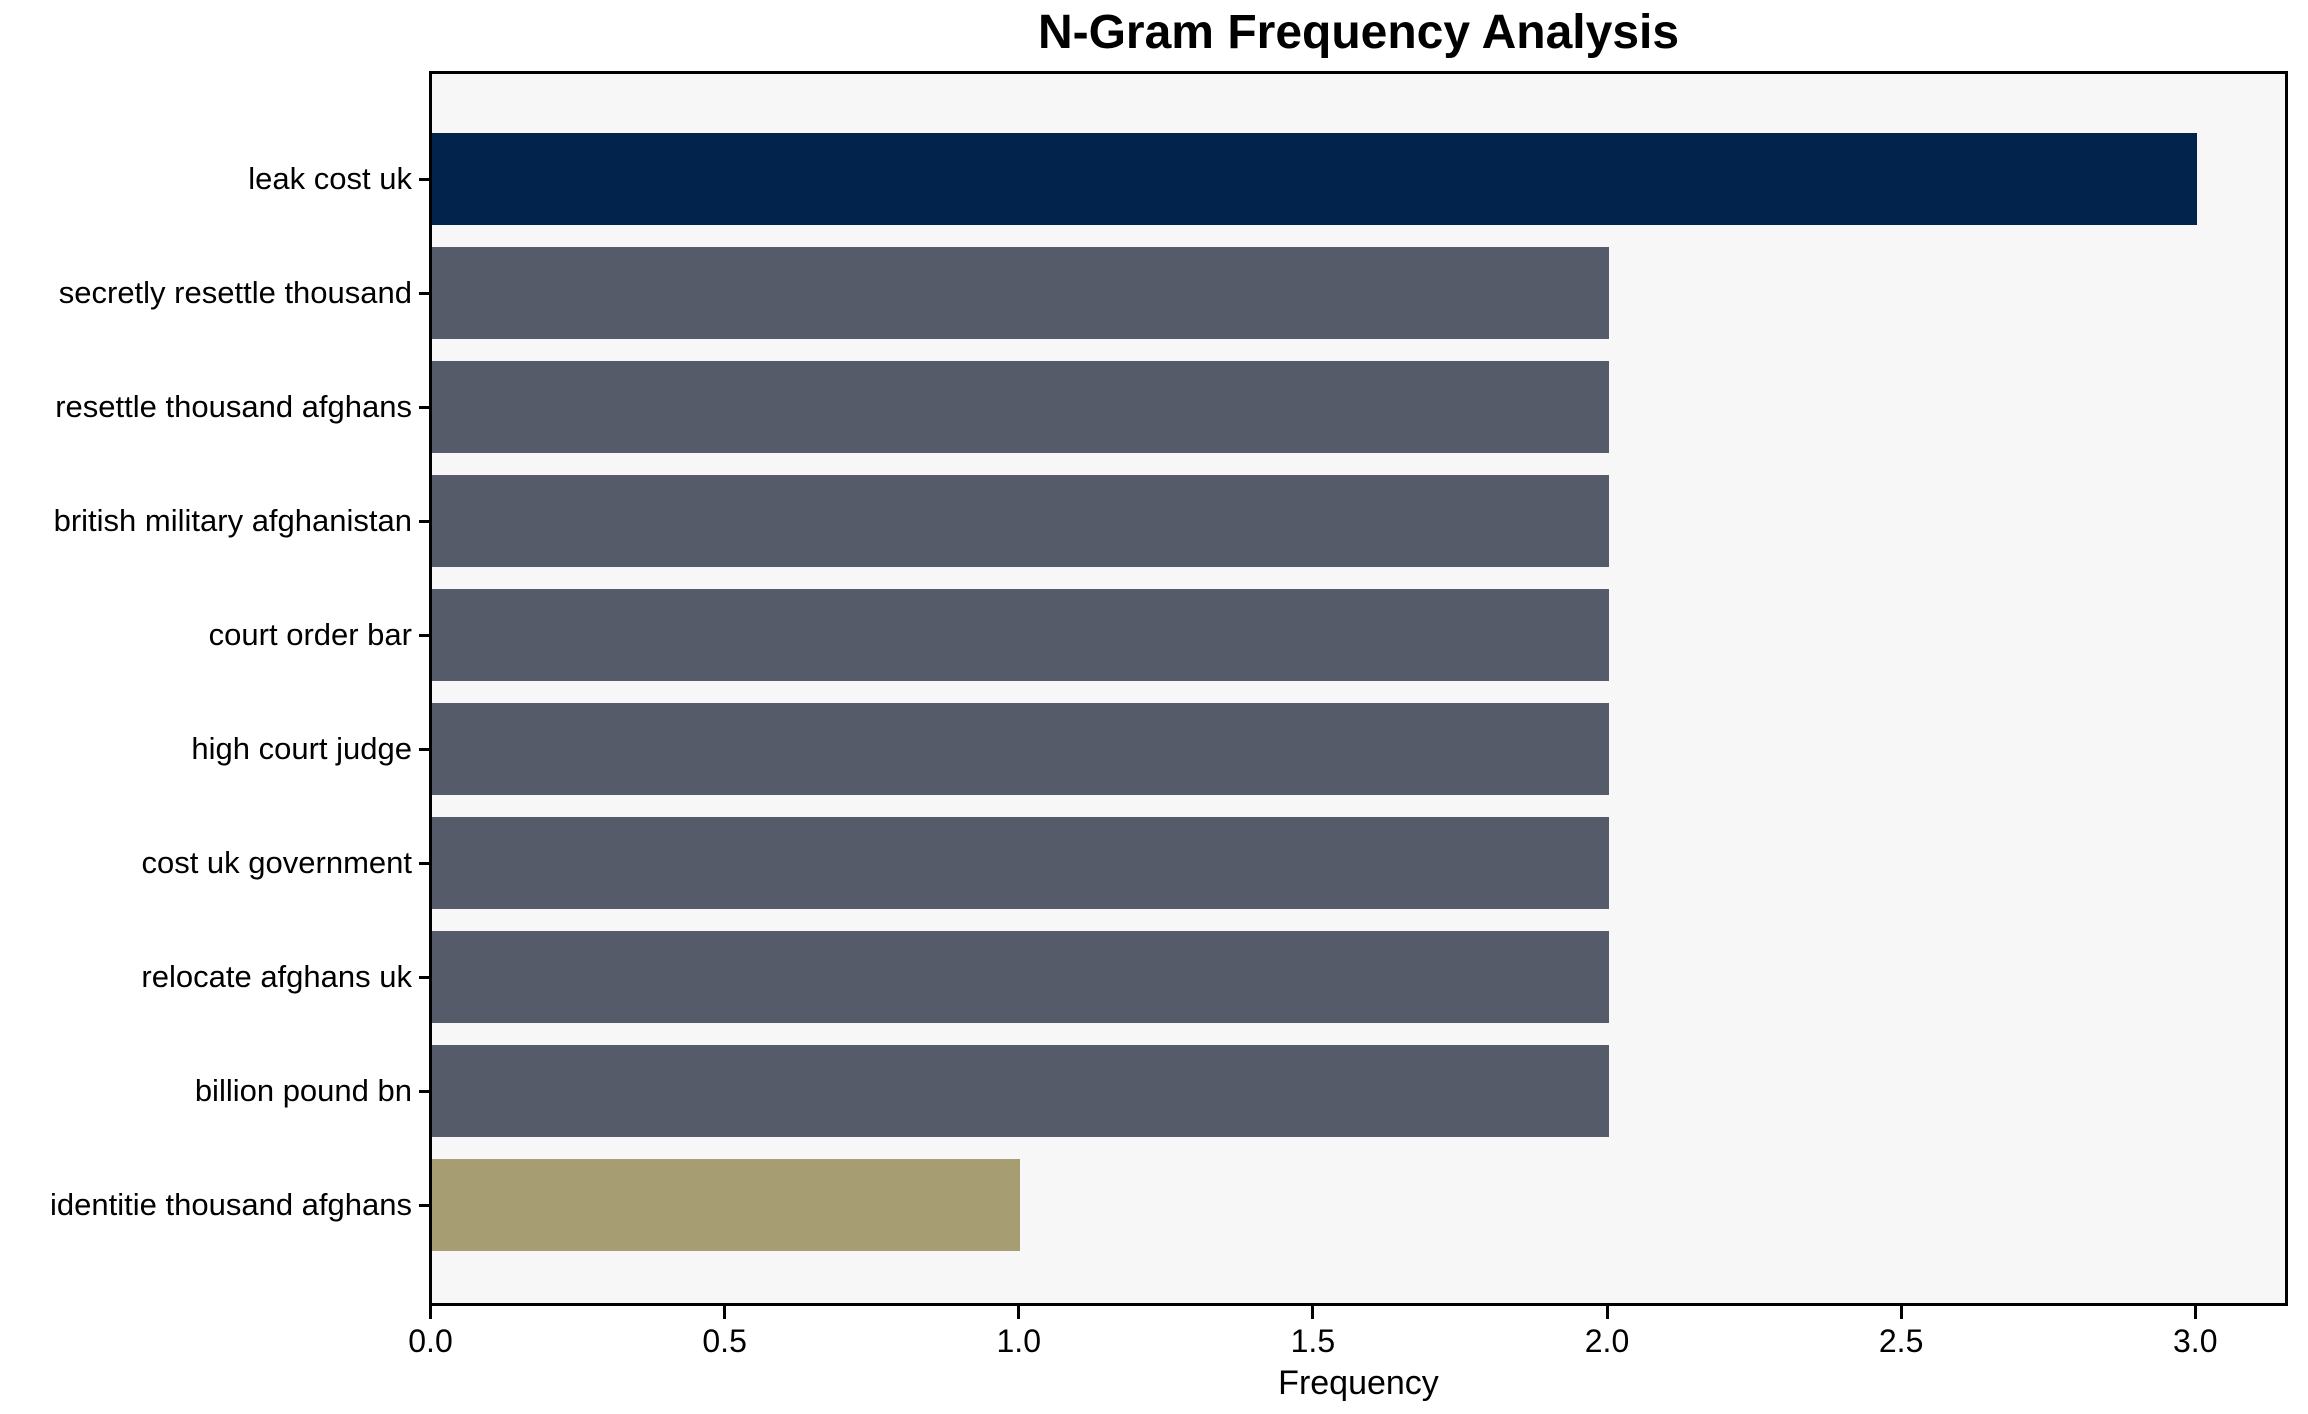 The width and height of the screenshot is (2308, 1414). Describe the element at coordinates (1607, 1341) in the screenshot. I see `x-tick-label: 2.0` at that location.